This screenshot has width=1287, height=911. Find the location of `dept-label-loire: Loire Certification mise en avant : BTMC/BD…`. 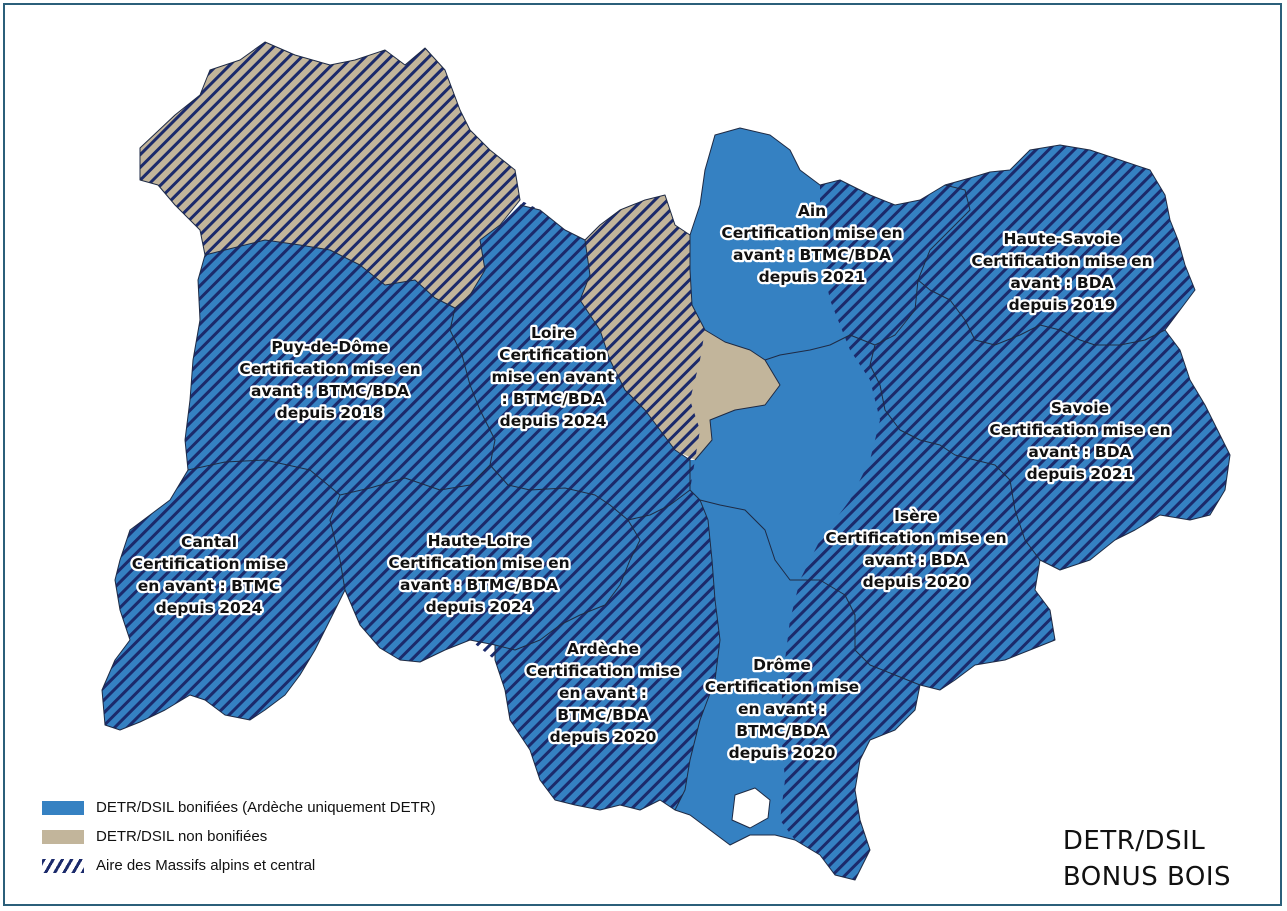

dept-label-loire: Loire Certification mise en avant : BTMC/BD… is located at coordinates (553, 377).